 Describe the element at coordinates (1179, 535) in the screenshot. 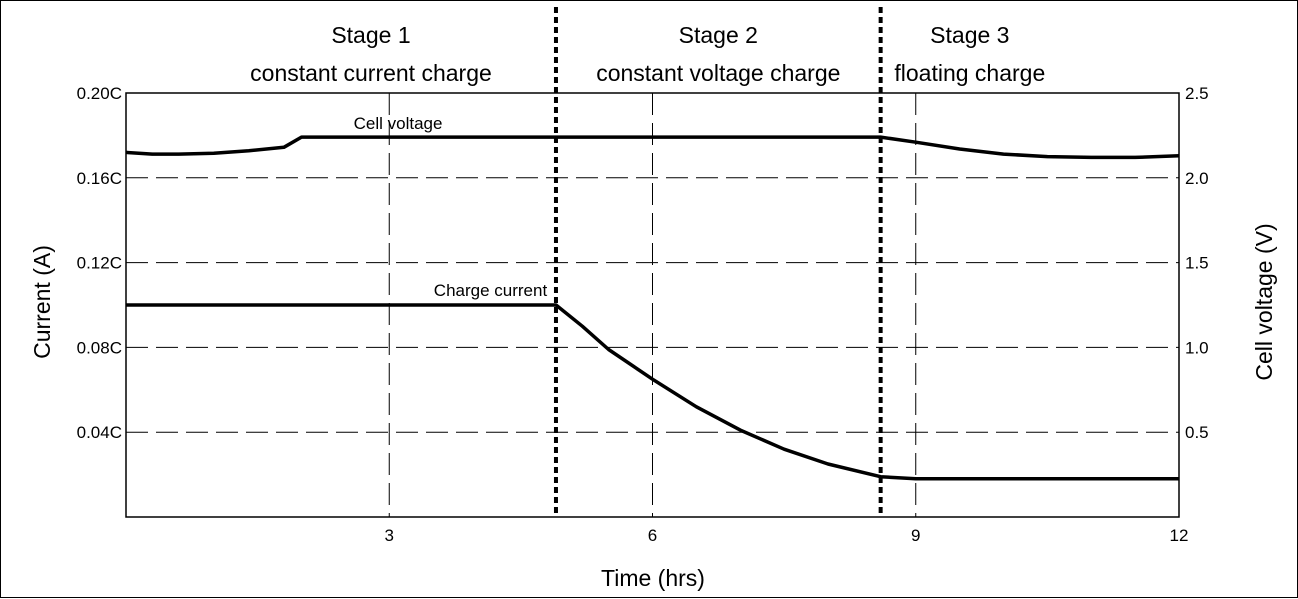

I see `x-tick-label: 12` at that location.